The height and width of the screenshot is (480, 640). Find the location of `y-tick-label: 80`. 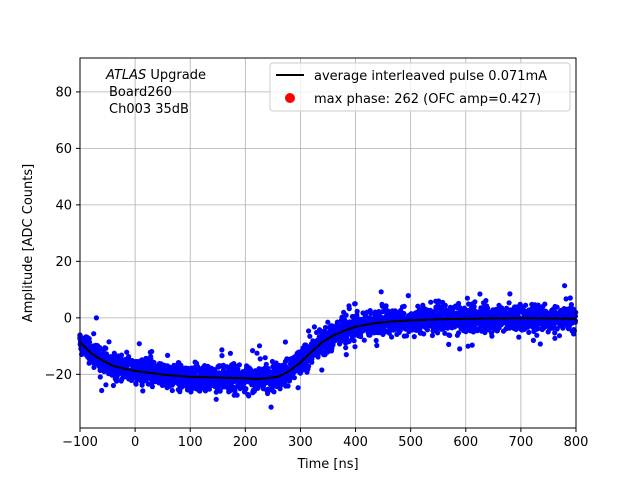

y-tick-label: 80 is located at coordinates (63, 92).